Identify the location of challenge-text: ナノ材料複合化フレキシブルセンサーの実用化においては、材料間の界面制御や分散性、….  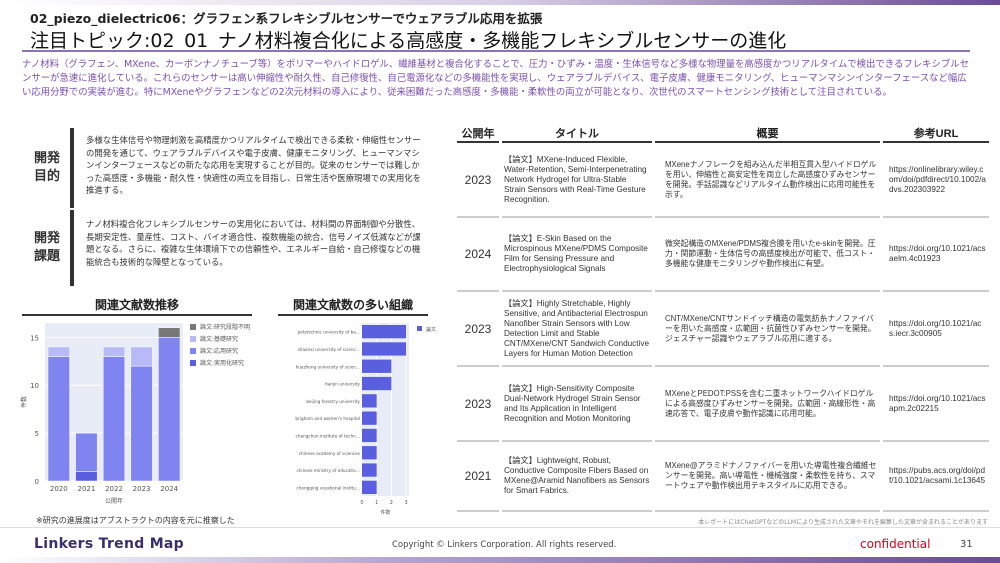
(253, 243).